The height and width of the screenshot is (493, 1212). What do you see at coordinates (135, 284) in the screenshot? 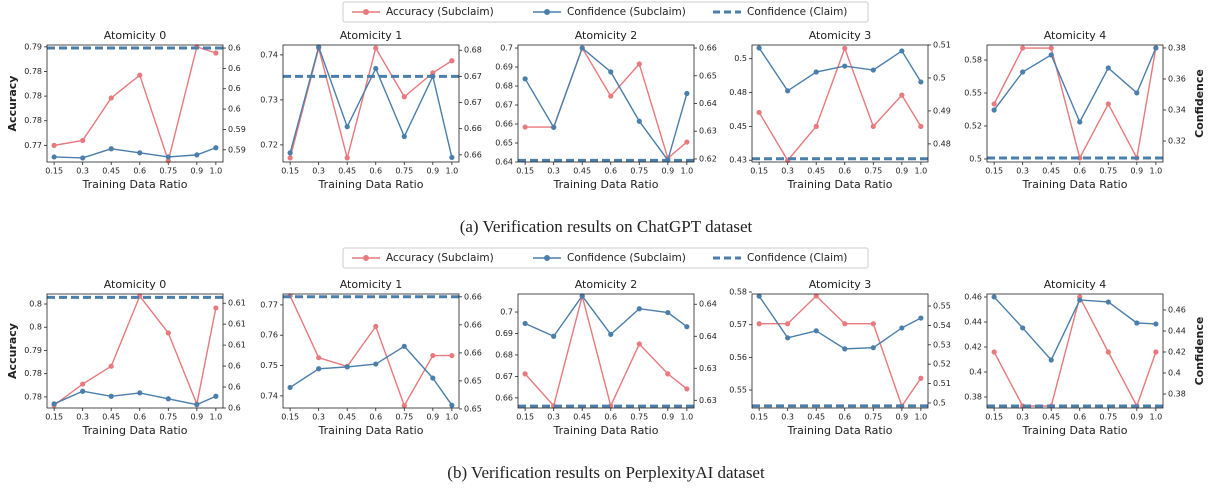
I see `panel-title: Atomicity 0` at bounding box center [135, 284].